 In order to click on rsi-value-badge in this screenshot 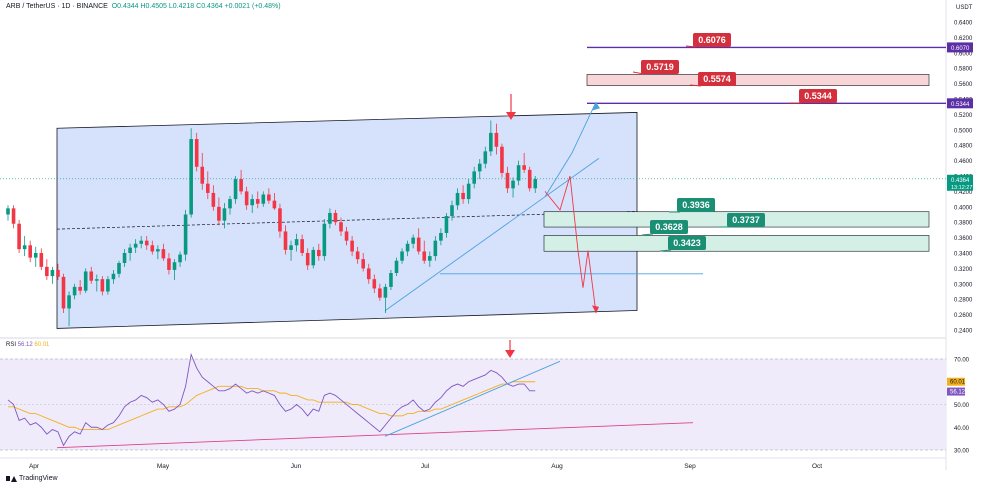, I will do `click(956, 391)`.